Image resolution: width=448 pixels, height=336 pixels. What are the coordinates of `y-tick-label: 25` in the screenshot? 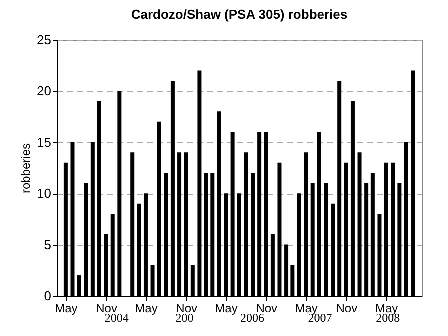 It's located at (44, 40).